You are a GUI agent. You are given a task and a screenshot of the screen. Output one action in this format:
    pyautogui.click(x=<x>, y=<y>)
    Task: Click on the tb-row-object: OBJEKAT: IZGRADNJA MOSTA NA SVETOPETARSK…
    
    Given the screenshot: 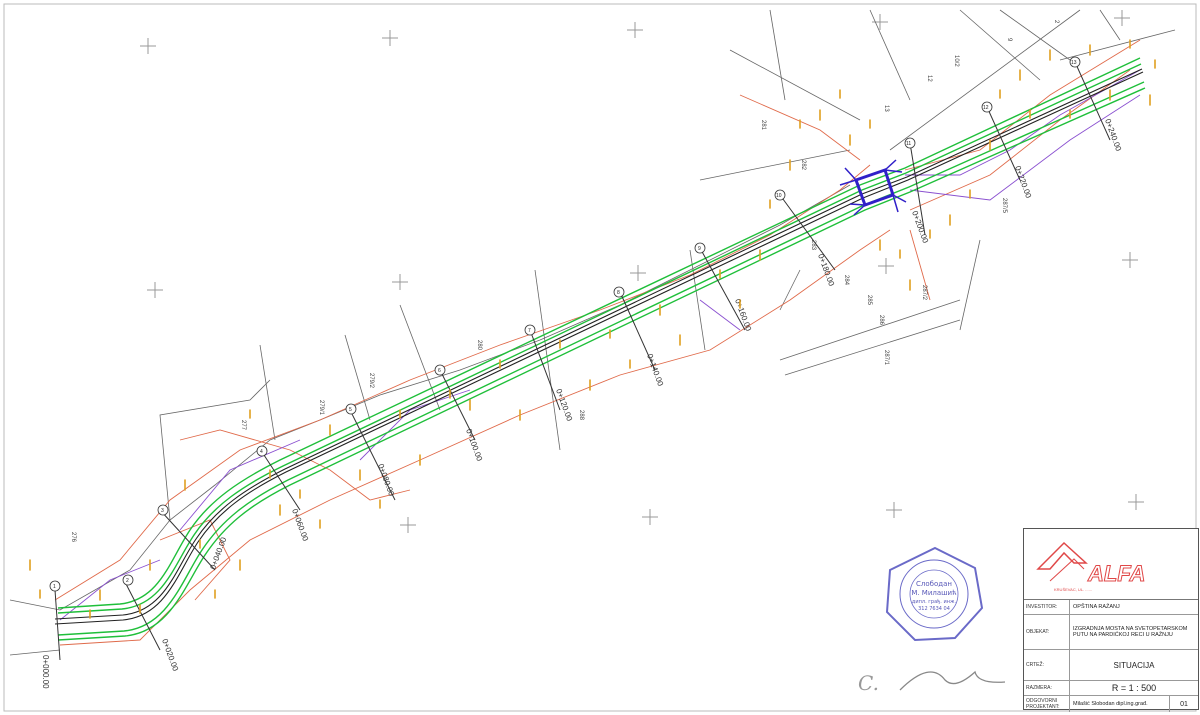 What is the action you would take?
    pyautogui.click(x=1111, y=632)
    